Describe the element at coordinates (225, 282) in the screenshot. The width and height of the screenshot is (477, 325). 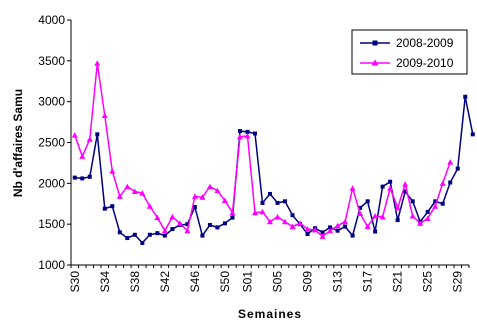
I see `x-tick-label: S50` at that location.